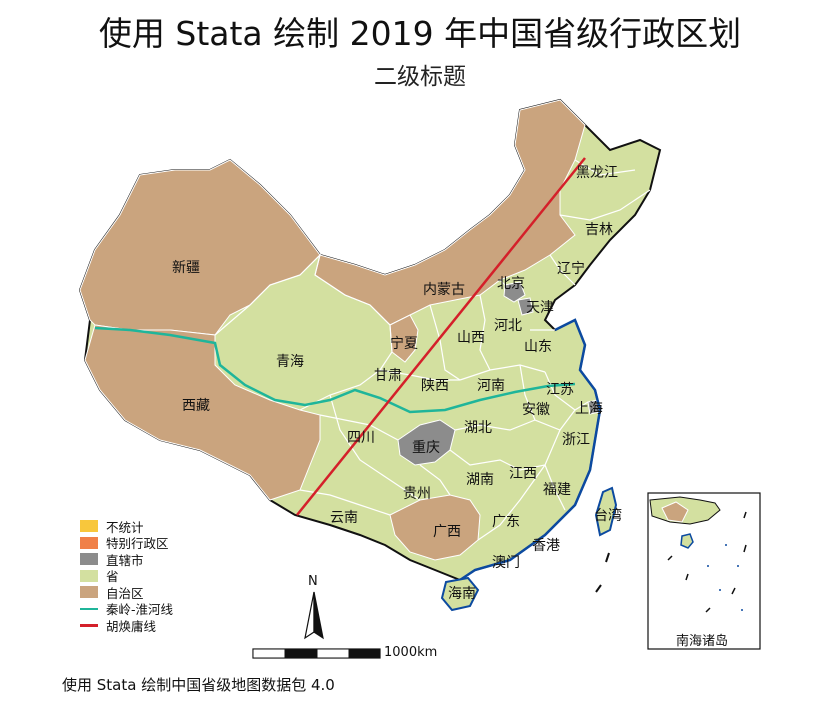 The image size is (840, 707). What do you see at coordinates (525, 306) in the screenshot?
I see `region-tianjin` at bounding box center [525, 306].